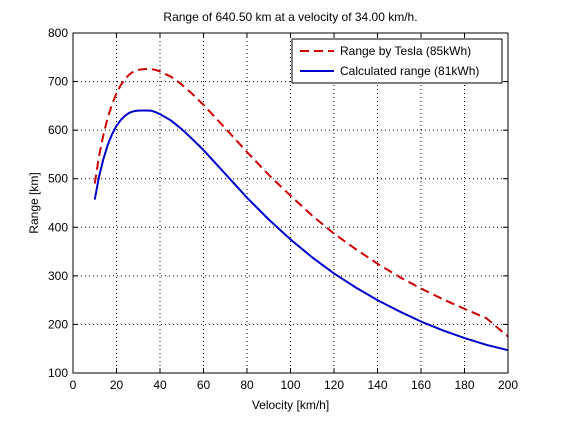 The height and width of the screenshot is (425, 561). I want to click on x-tick-label: 140, so click(377, 385).